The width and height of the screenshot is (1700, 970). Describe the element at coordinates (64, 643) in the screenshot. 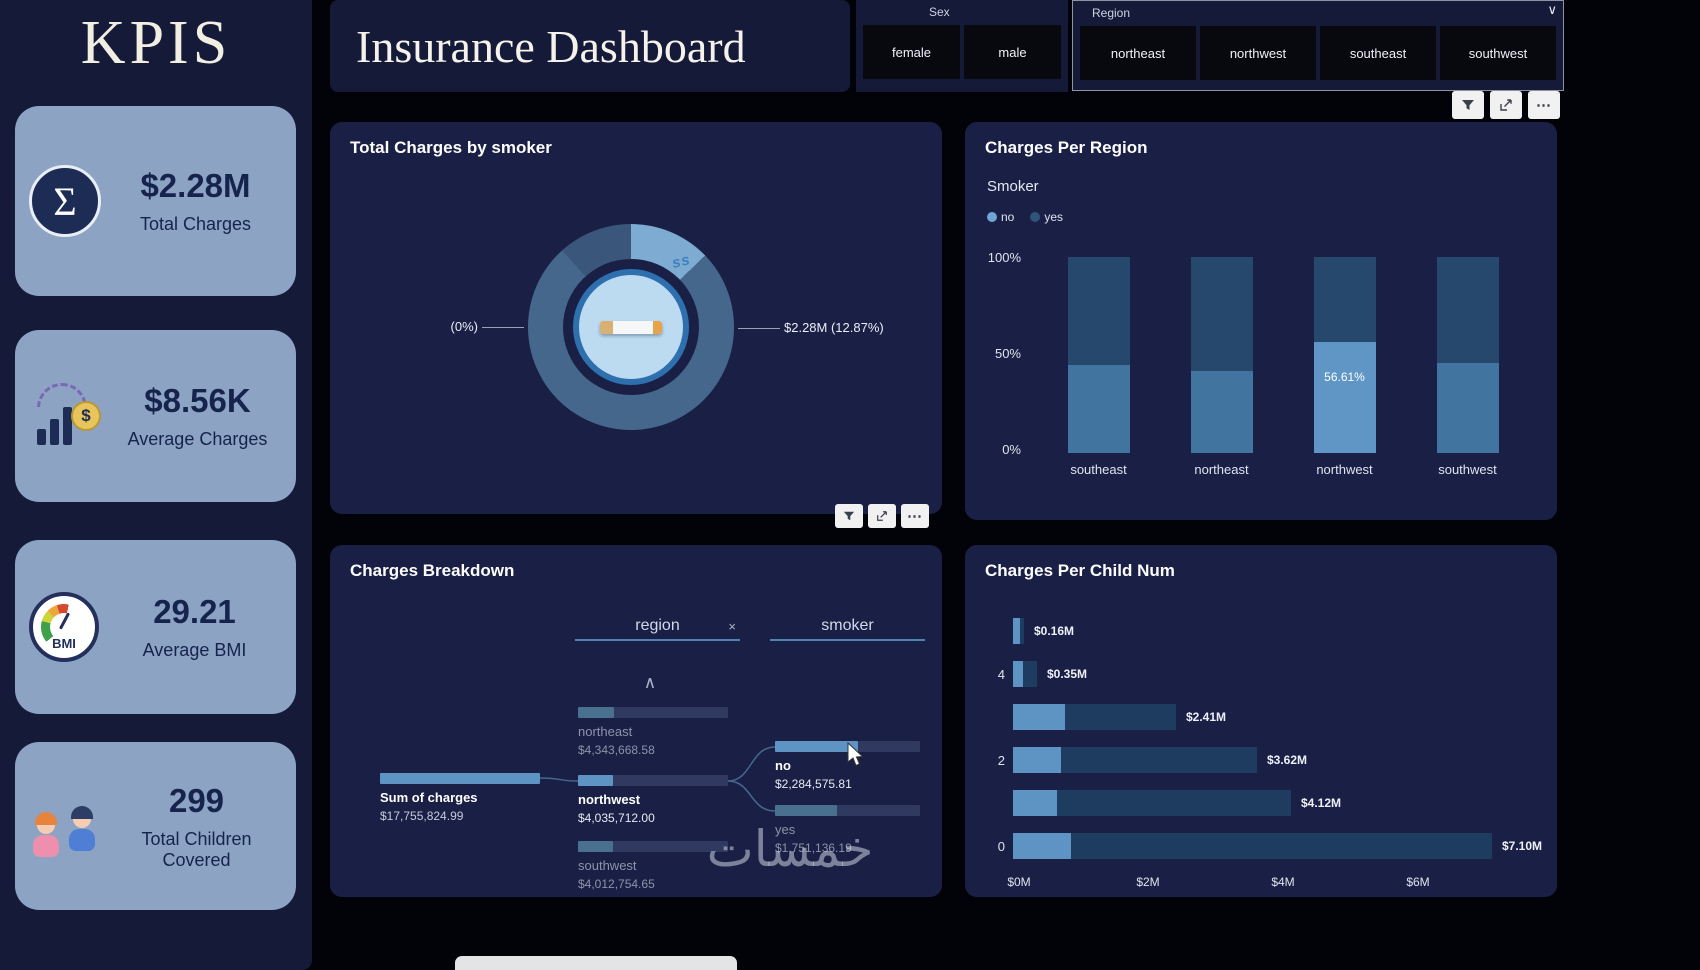

I see `bmi-icon-text: BMI` at that location.